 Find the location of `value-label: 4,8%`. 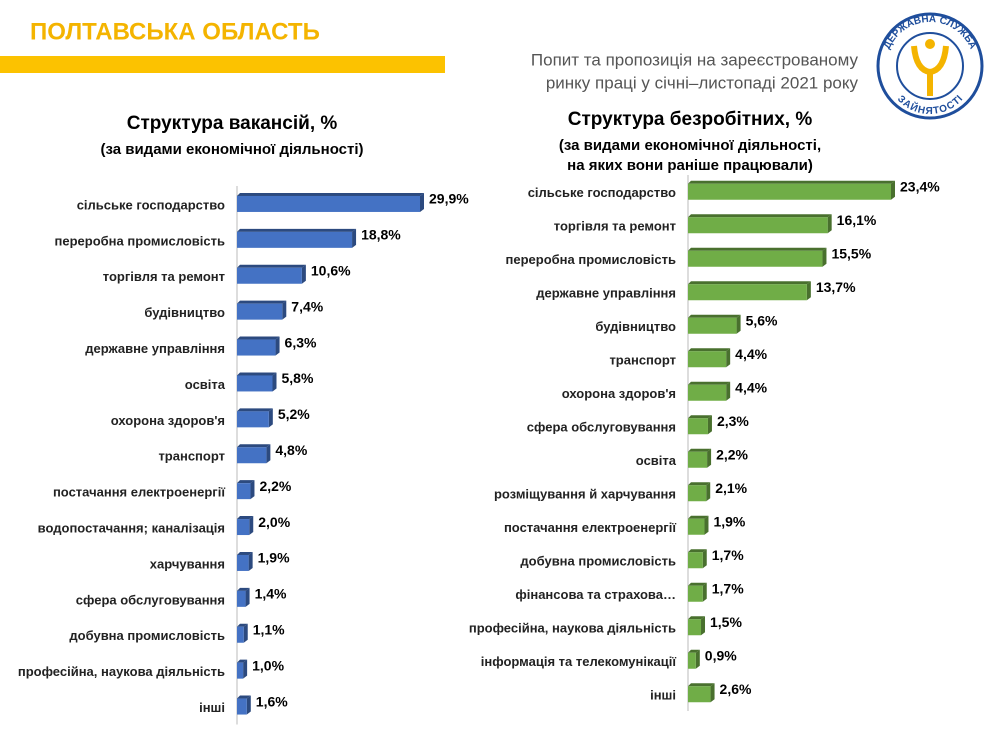

value-label: 4,8% is located at coordinates (291, 450).